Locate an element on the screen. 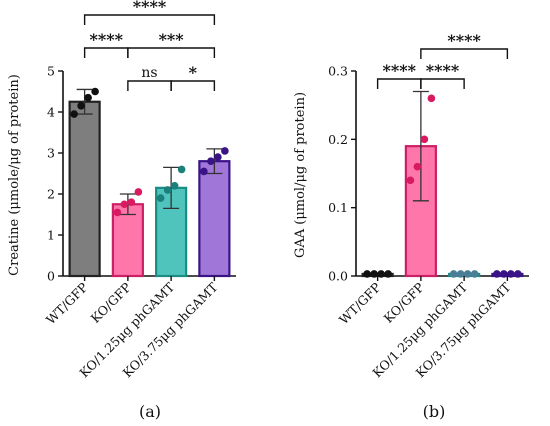 Image resolution: width=550 pixels, height=426 pixels. y-tick-label: 3 is located at coordinates (51, 153).